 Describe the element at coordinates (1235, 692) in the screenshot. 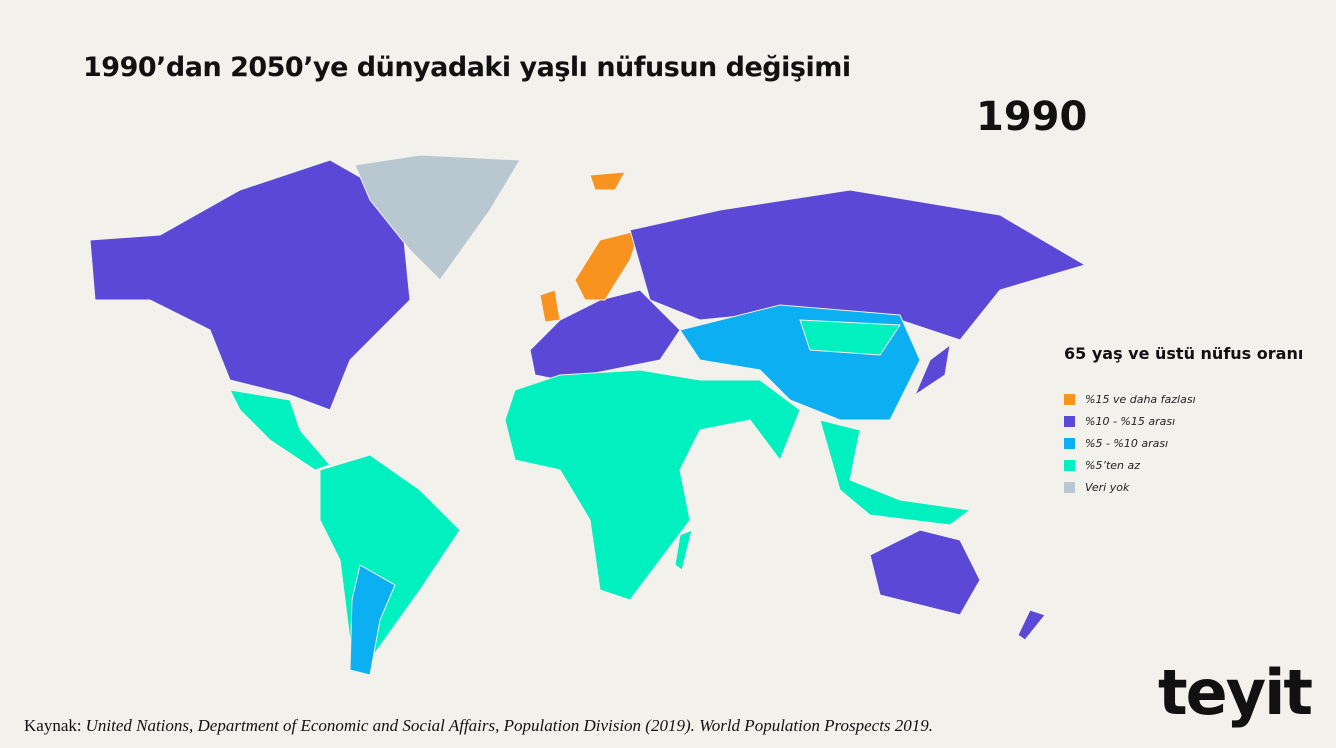

I see `logo: teyit` at that location.